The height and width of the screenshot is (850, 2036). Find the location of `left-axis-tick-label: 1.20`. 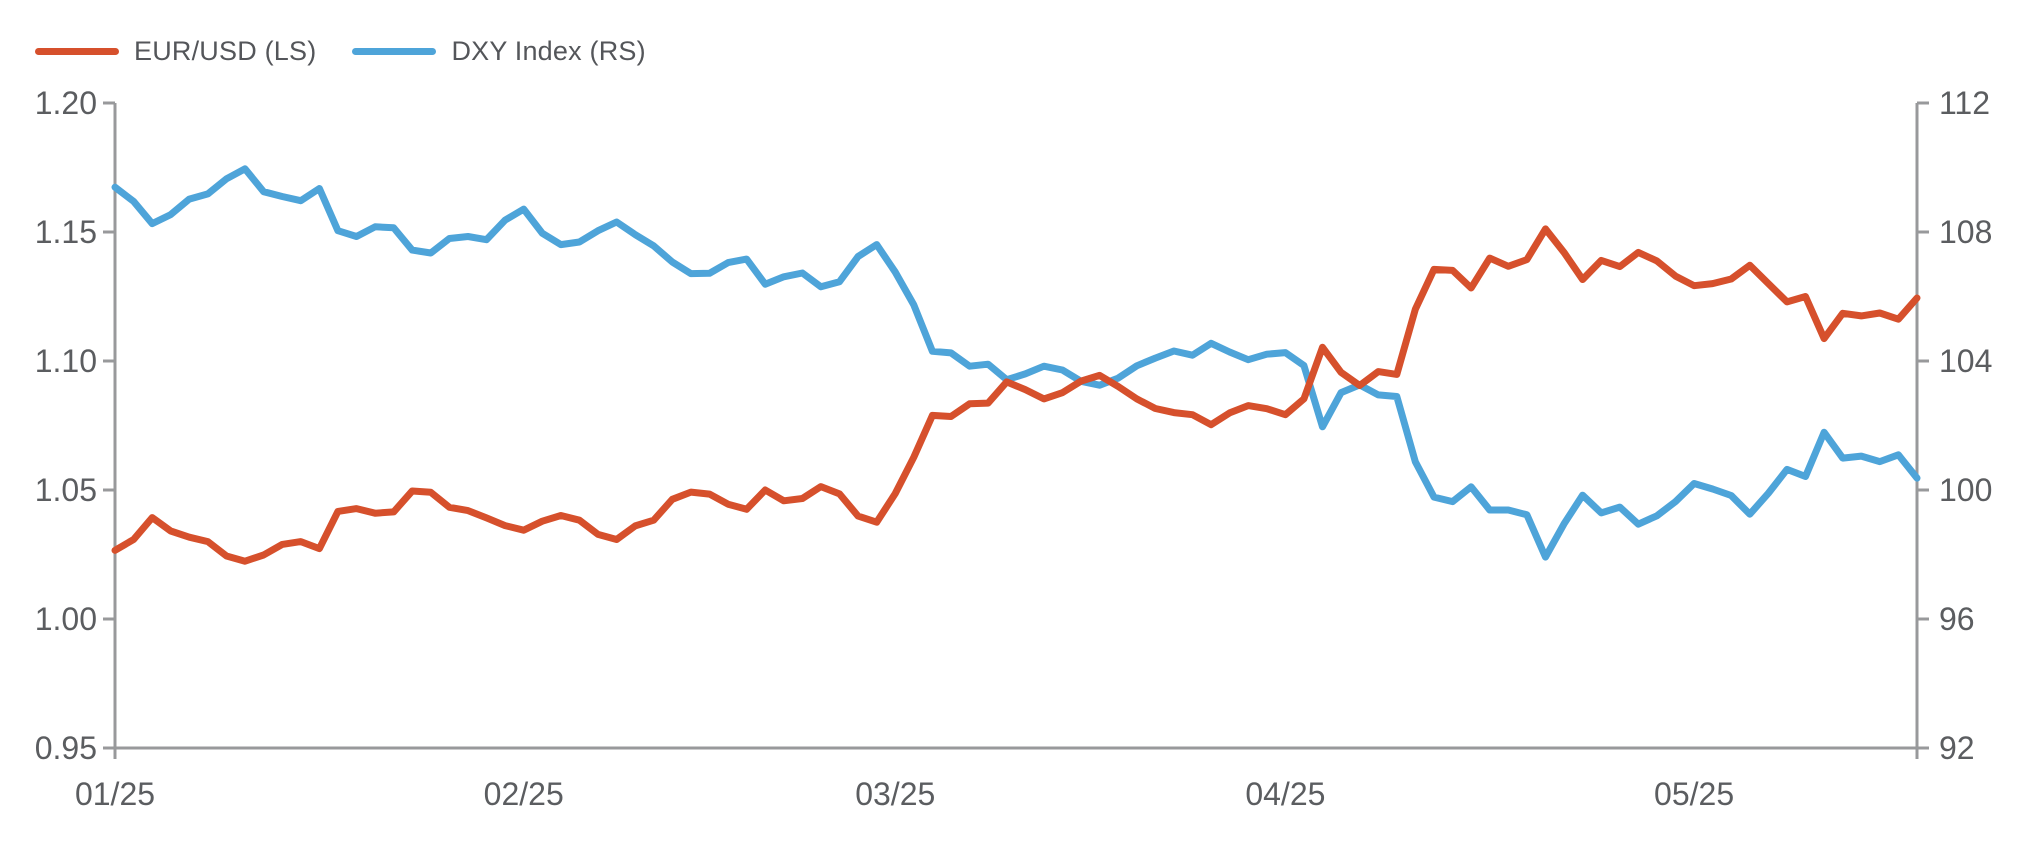

left-axis-tick-label: 1.20 is located at coordinates (66, 103).